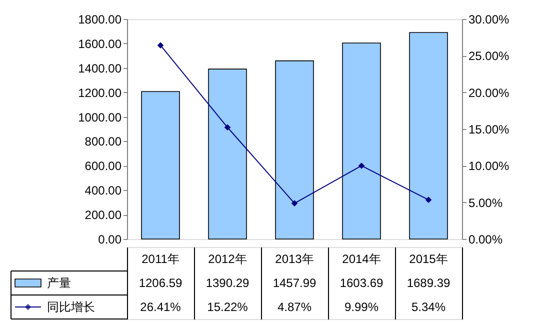  Describe the element at coordinates (160, 283) in the screenshot. I see `data-label: 1206.59` at that location.